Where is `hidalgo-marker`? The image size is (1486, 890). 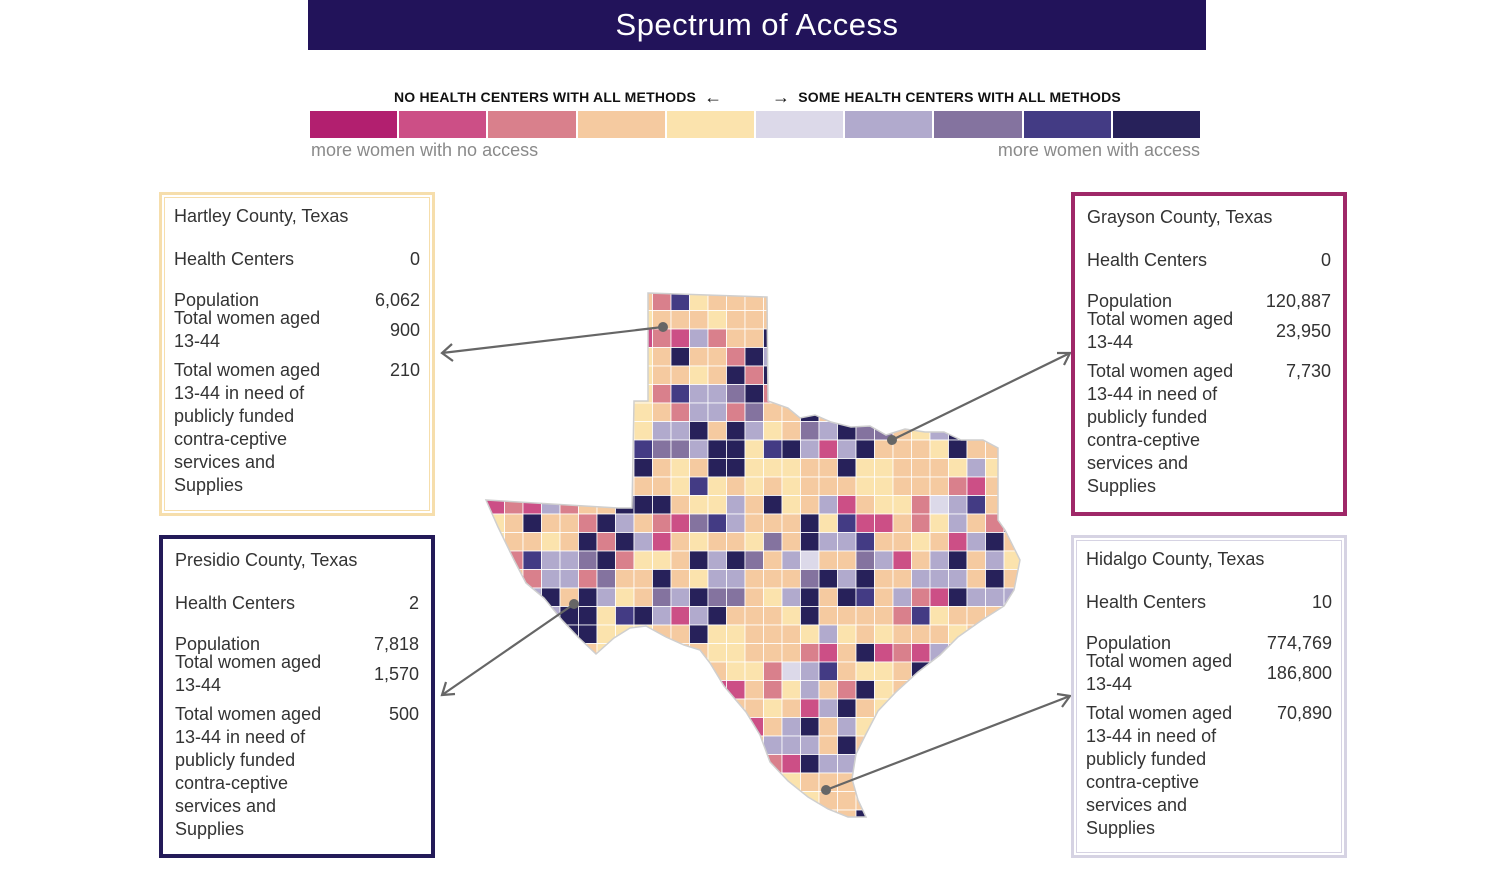 hidalgo-marker is located at coordinates (826, 790).